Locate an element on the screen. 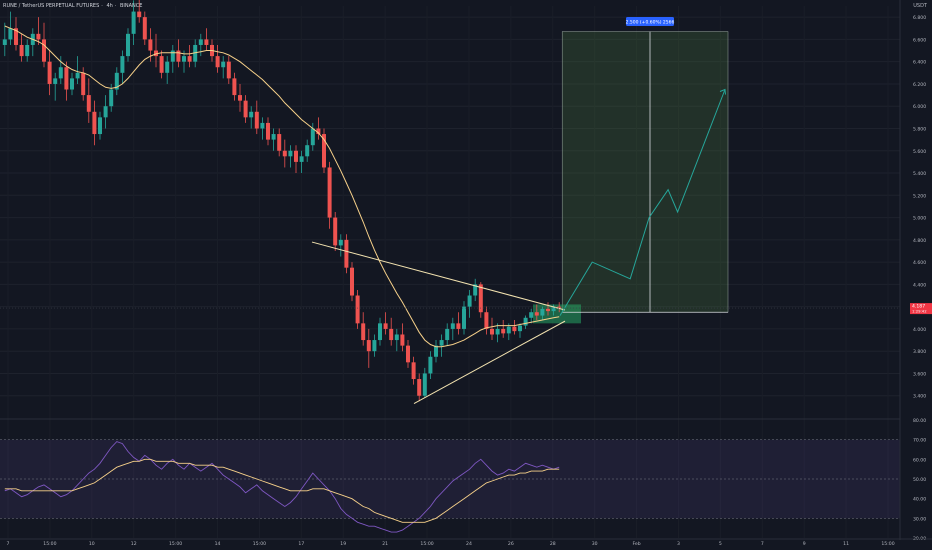 The image size is (932, 550). interval: 4h is located at coordinates (109, 6).